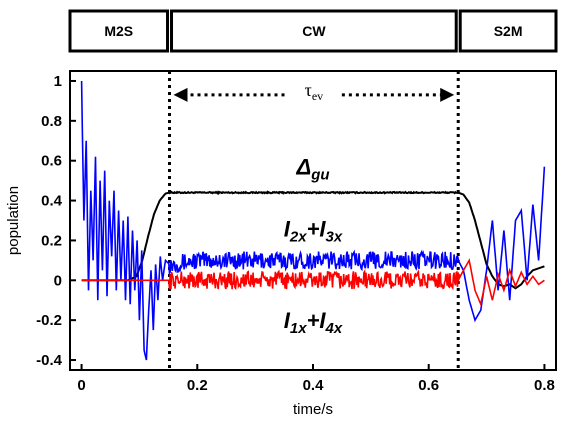 The height and width of the screenshot is (425, 563). Describe the element at coordinates (49, 320) in the screenshot. I see `y-tick-label: -0.2` at that location.